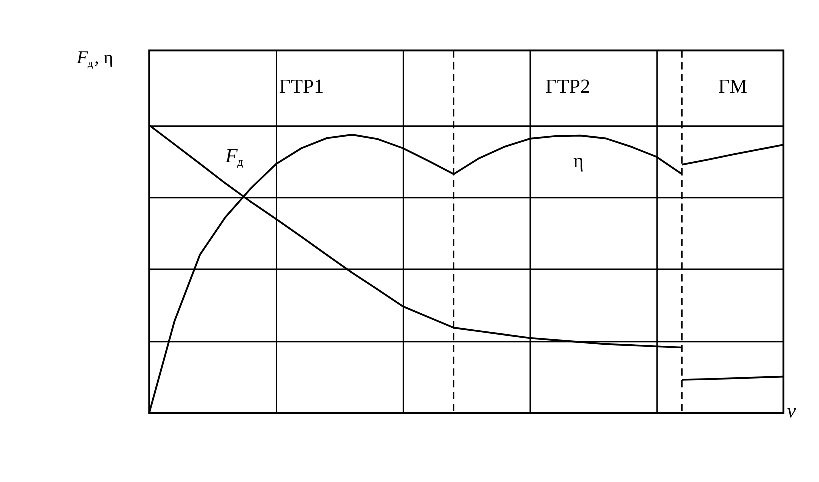 This screenshot has height=482, width=819. I want to click on x-axis-title: v, so click(791, 411).